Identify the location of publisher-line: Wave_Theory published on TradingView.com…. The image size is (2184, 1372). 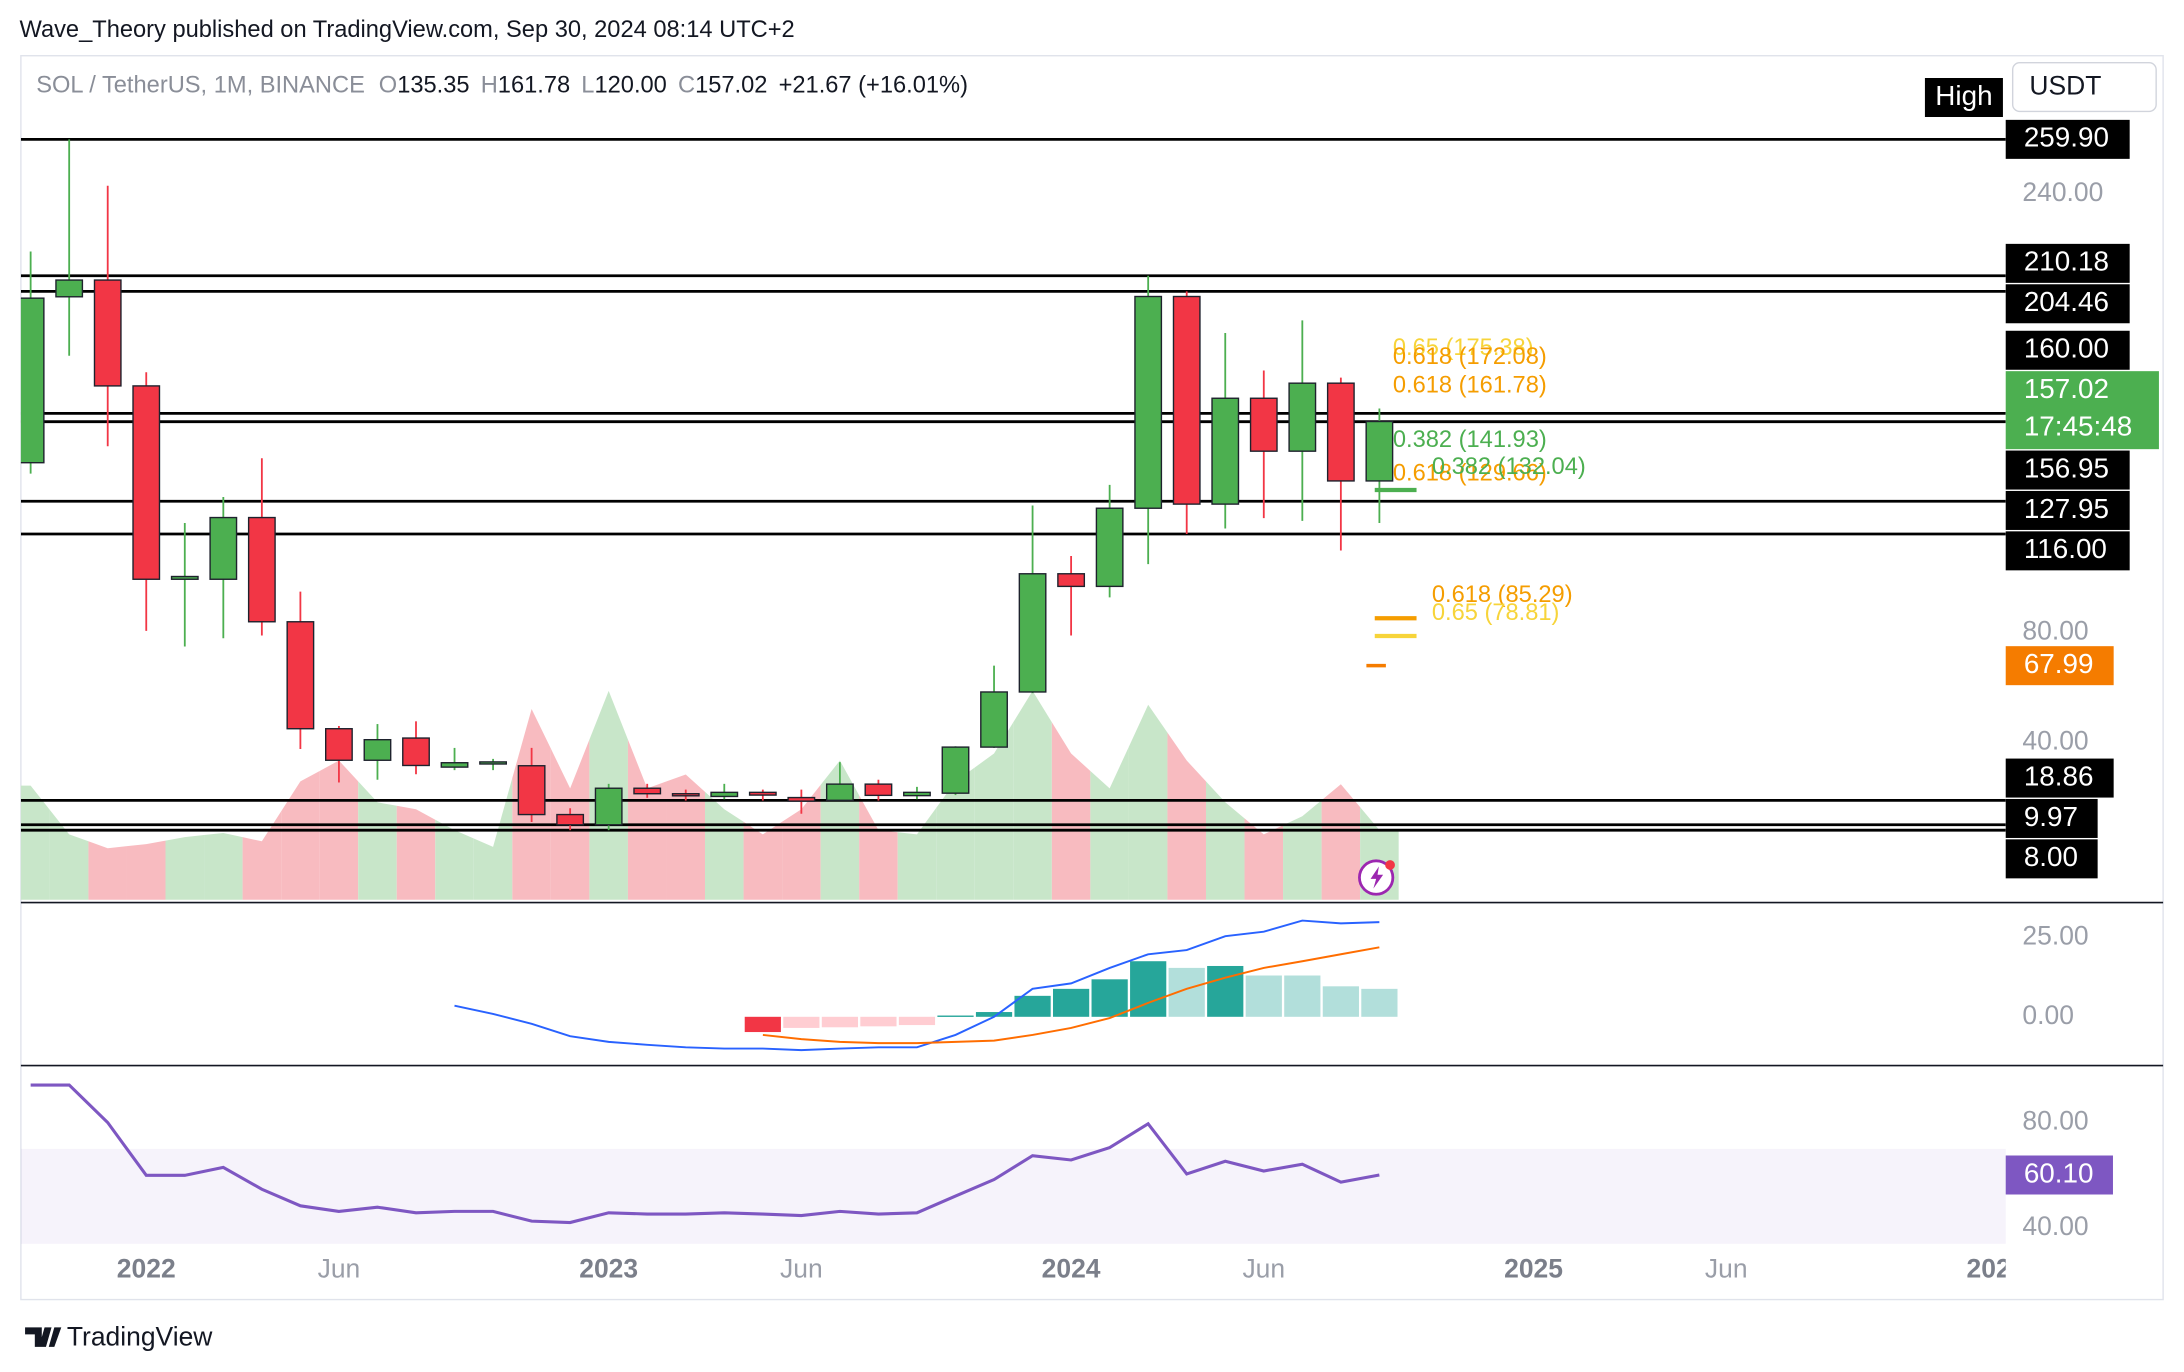
(407, 30).